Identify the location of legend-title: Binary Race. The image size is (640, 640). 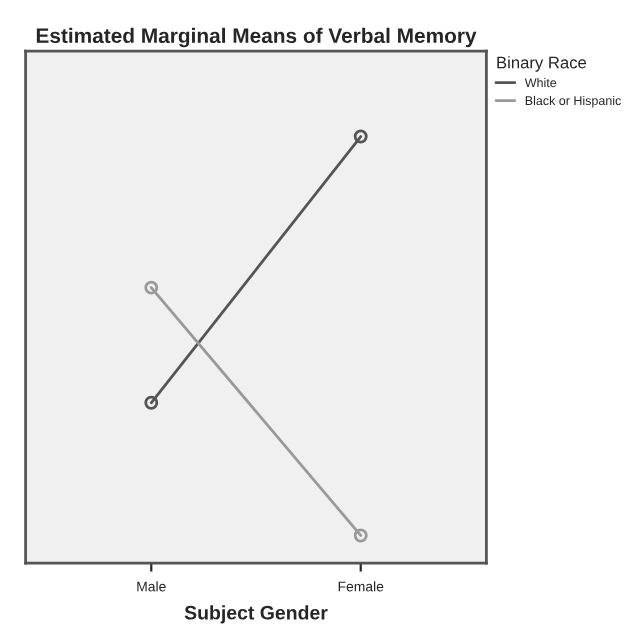
(542, 64).